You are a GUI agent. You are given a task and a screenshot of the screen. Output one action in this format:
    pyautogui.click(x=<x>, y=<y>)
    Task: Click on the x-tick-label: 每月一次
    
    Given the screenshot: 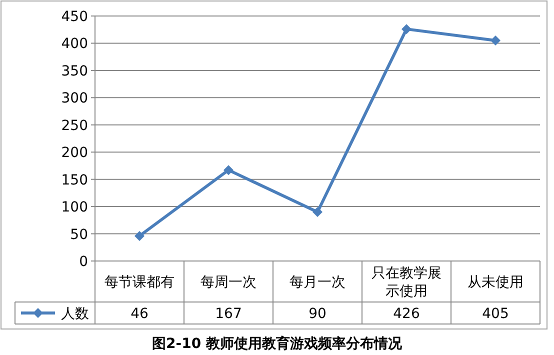 What is the action you would take?
    pyautogui.click(x=318, y=282)
    